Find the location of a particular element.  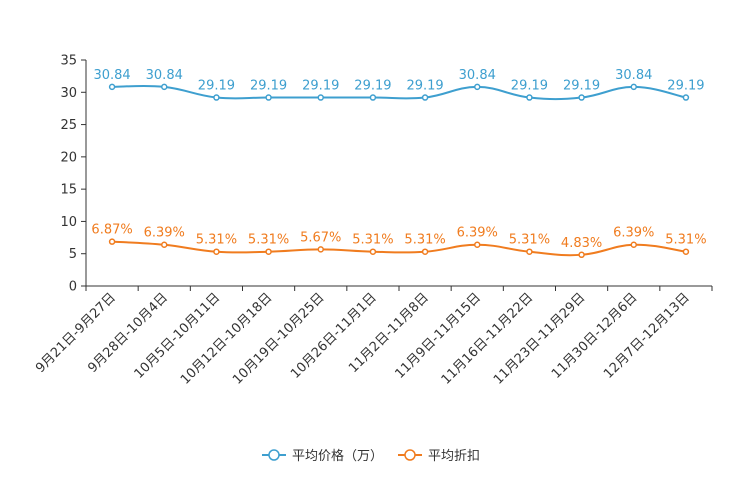

y-tick-label: 0 is located at coordinates (73, 287).